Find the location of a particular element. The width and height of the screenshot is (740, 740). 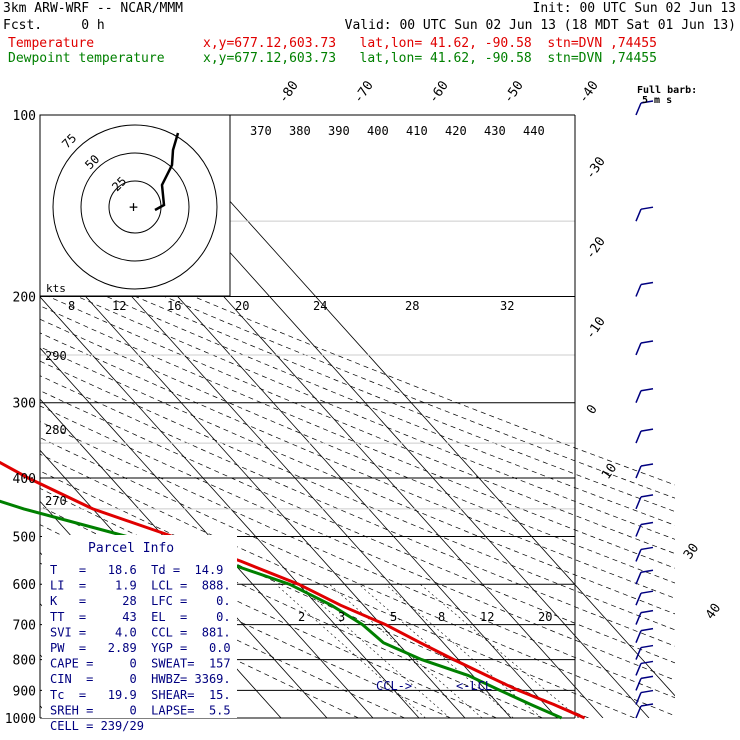

parcel-info-row: K = 28 LFC = 0. is located at coordinates (140, 601).